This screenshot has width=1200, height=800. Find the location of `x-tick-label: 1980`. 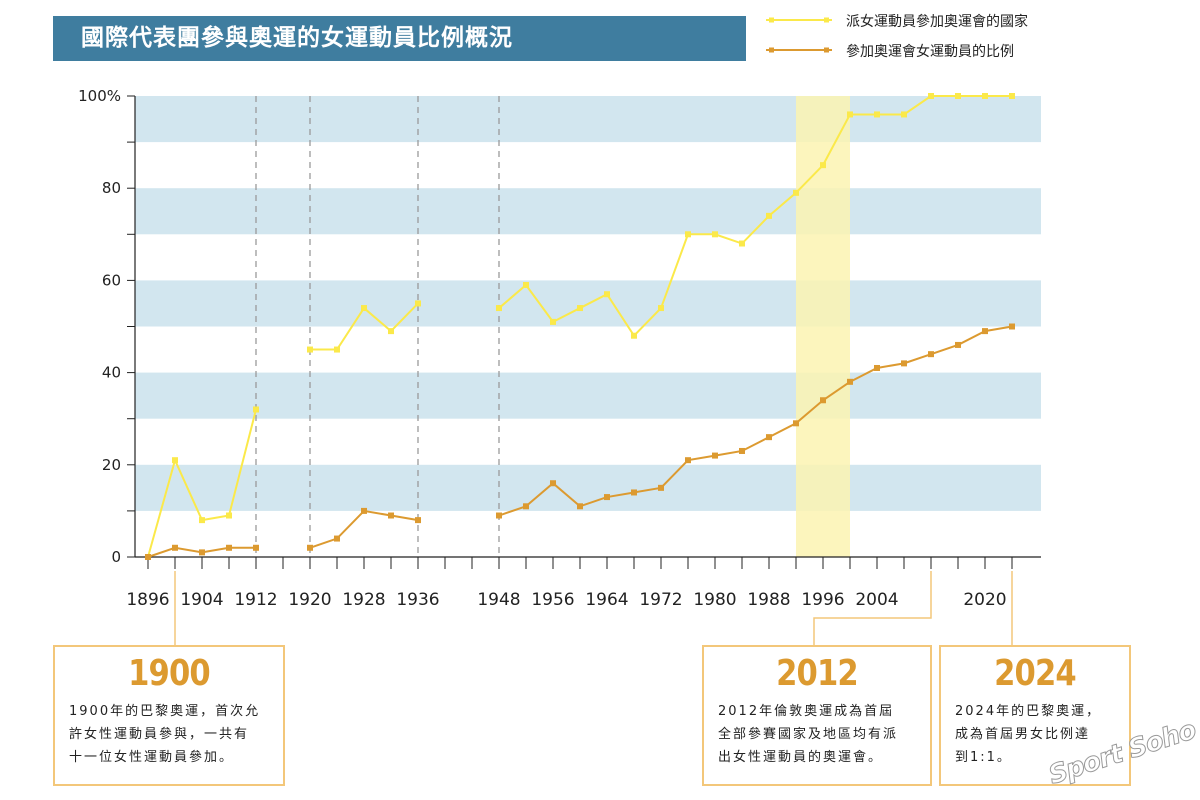

x-tick-label: 1980 is located at coordinates (714, 600).